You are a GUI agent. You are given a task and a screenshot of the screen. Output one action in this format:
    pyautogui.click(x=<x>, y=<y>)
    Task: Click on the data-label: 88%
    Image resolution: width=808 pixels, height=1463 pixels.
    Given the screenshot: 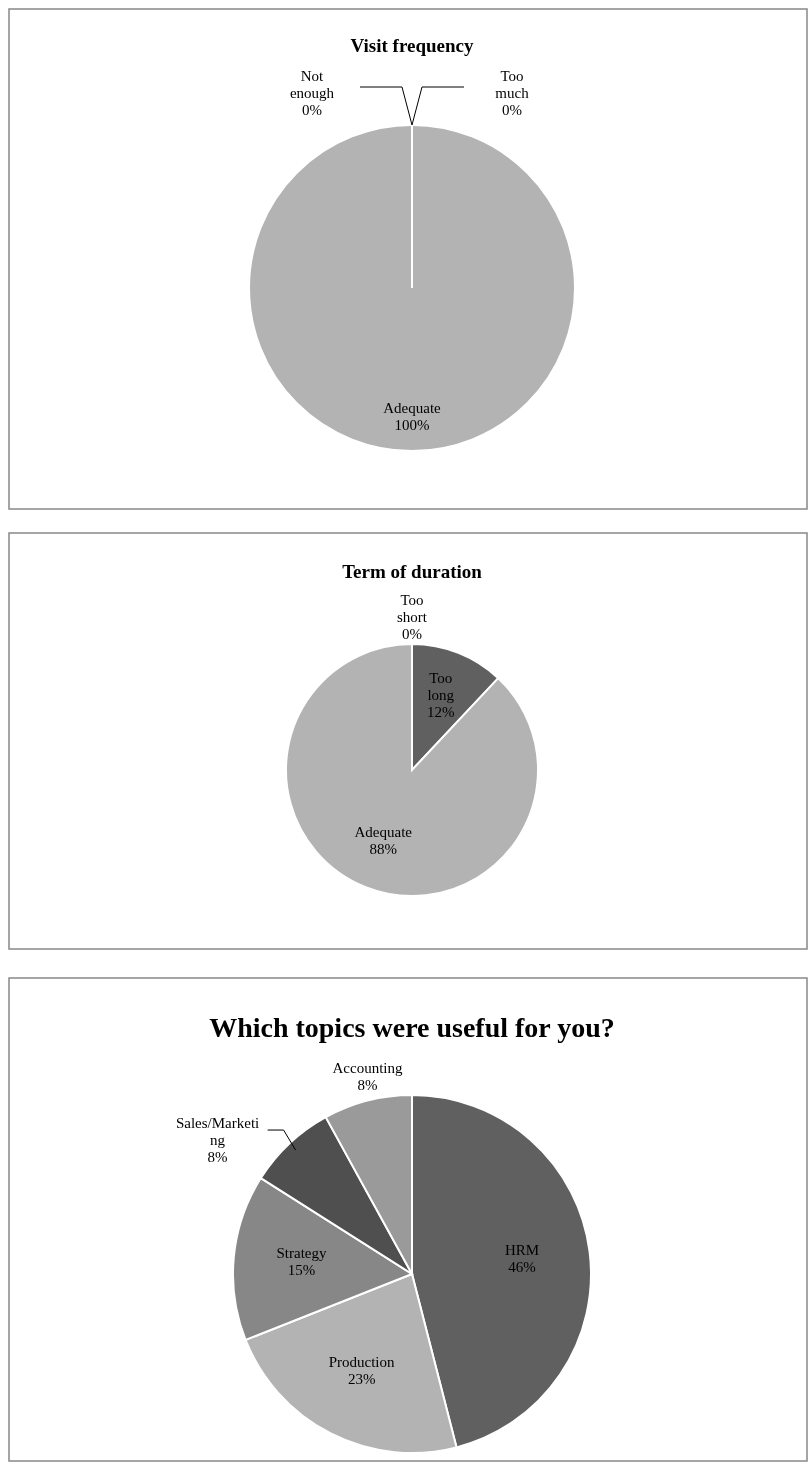 What is the action you would take?
    pyautogui.click(x=383, y=849)
    